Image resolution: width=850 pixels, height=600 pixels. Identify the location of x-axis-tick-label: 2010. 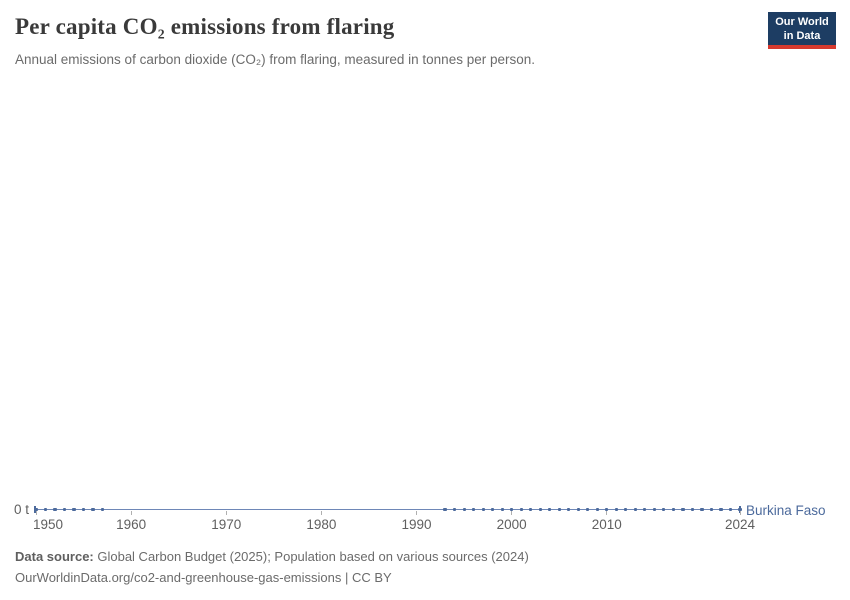
(606, 524).